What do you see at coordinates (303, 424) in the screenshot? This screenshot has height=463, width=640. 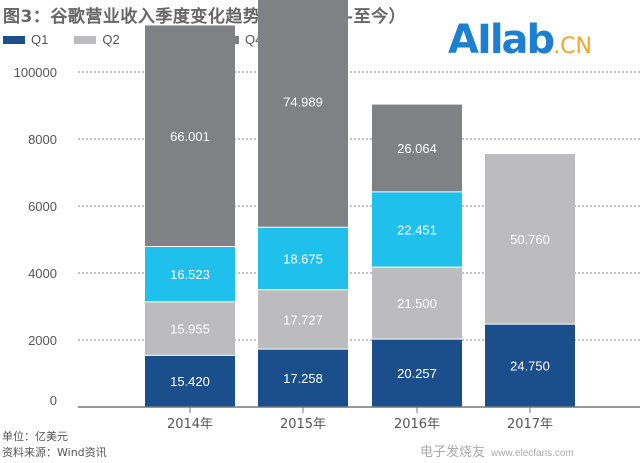 I see `x-tick-label: 2015年` at bounding box center [303, 424].